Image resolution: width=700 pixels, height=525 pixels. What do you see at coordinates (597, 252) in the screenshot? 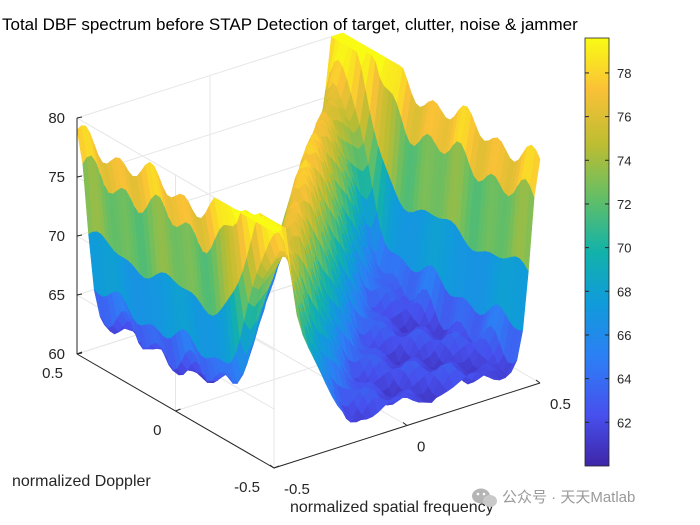
I see `colorbar` at bounding box center [597, 252].